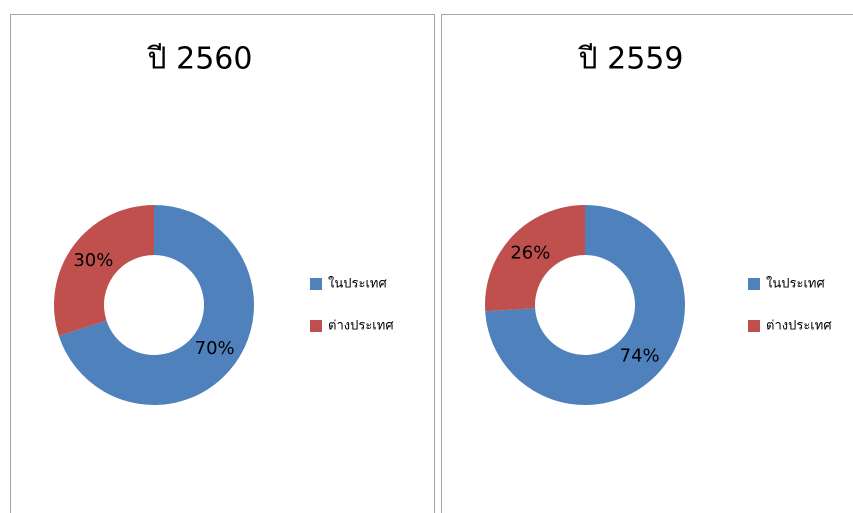  Describe the element at coordinates (530, 253) in the screenshot. I see `data-label: 26%` at that location.